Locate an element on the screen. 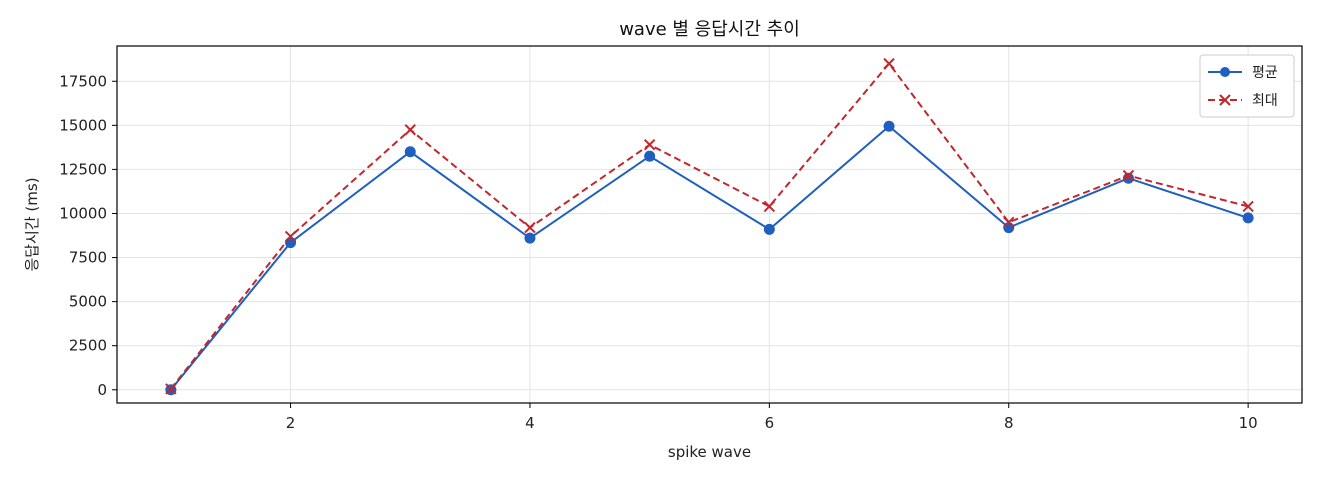  legend-label: 최대 is located at coordinates (1265, 101).